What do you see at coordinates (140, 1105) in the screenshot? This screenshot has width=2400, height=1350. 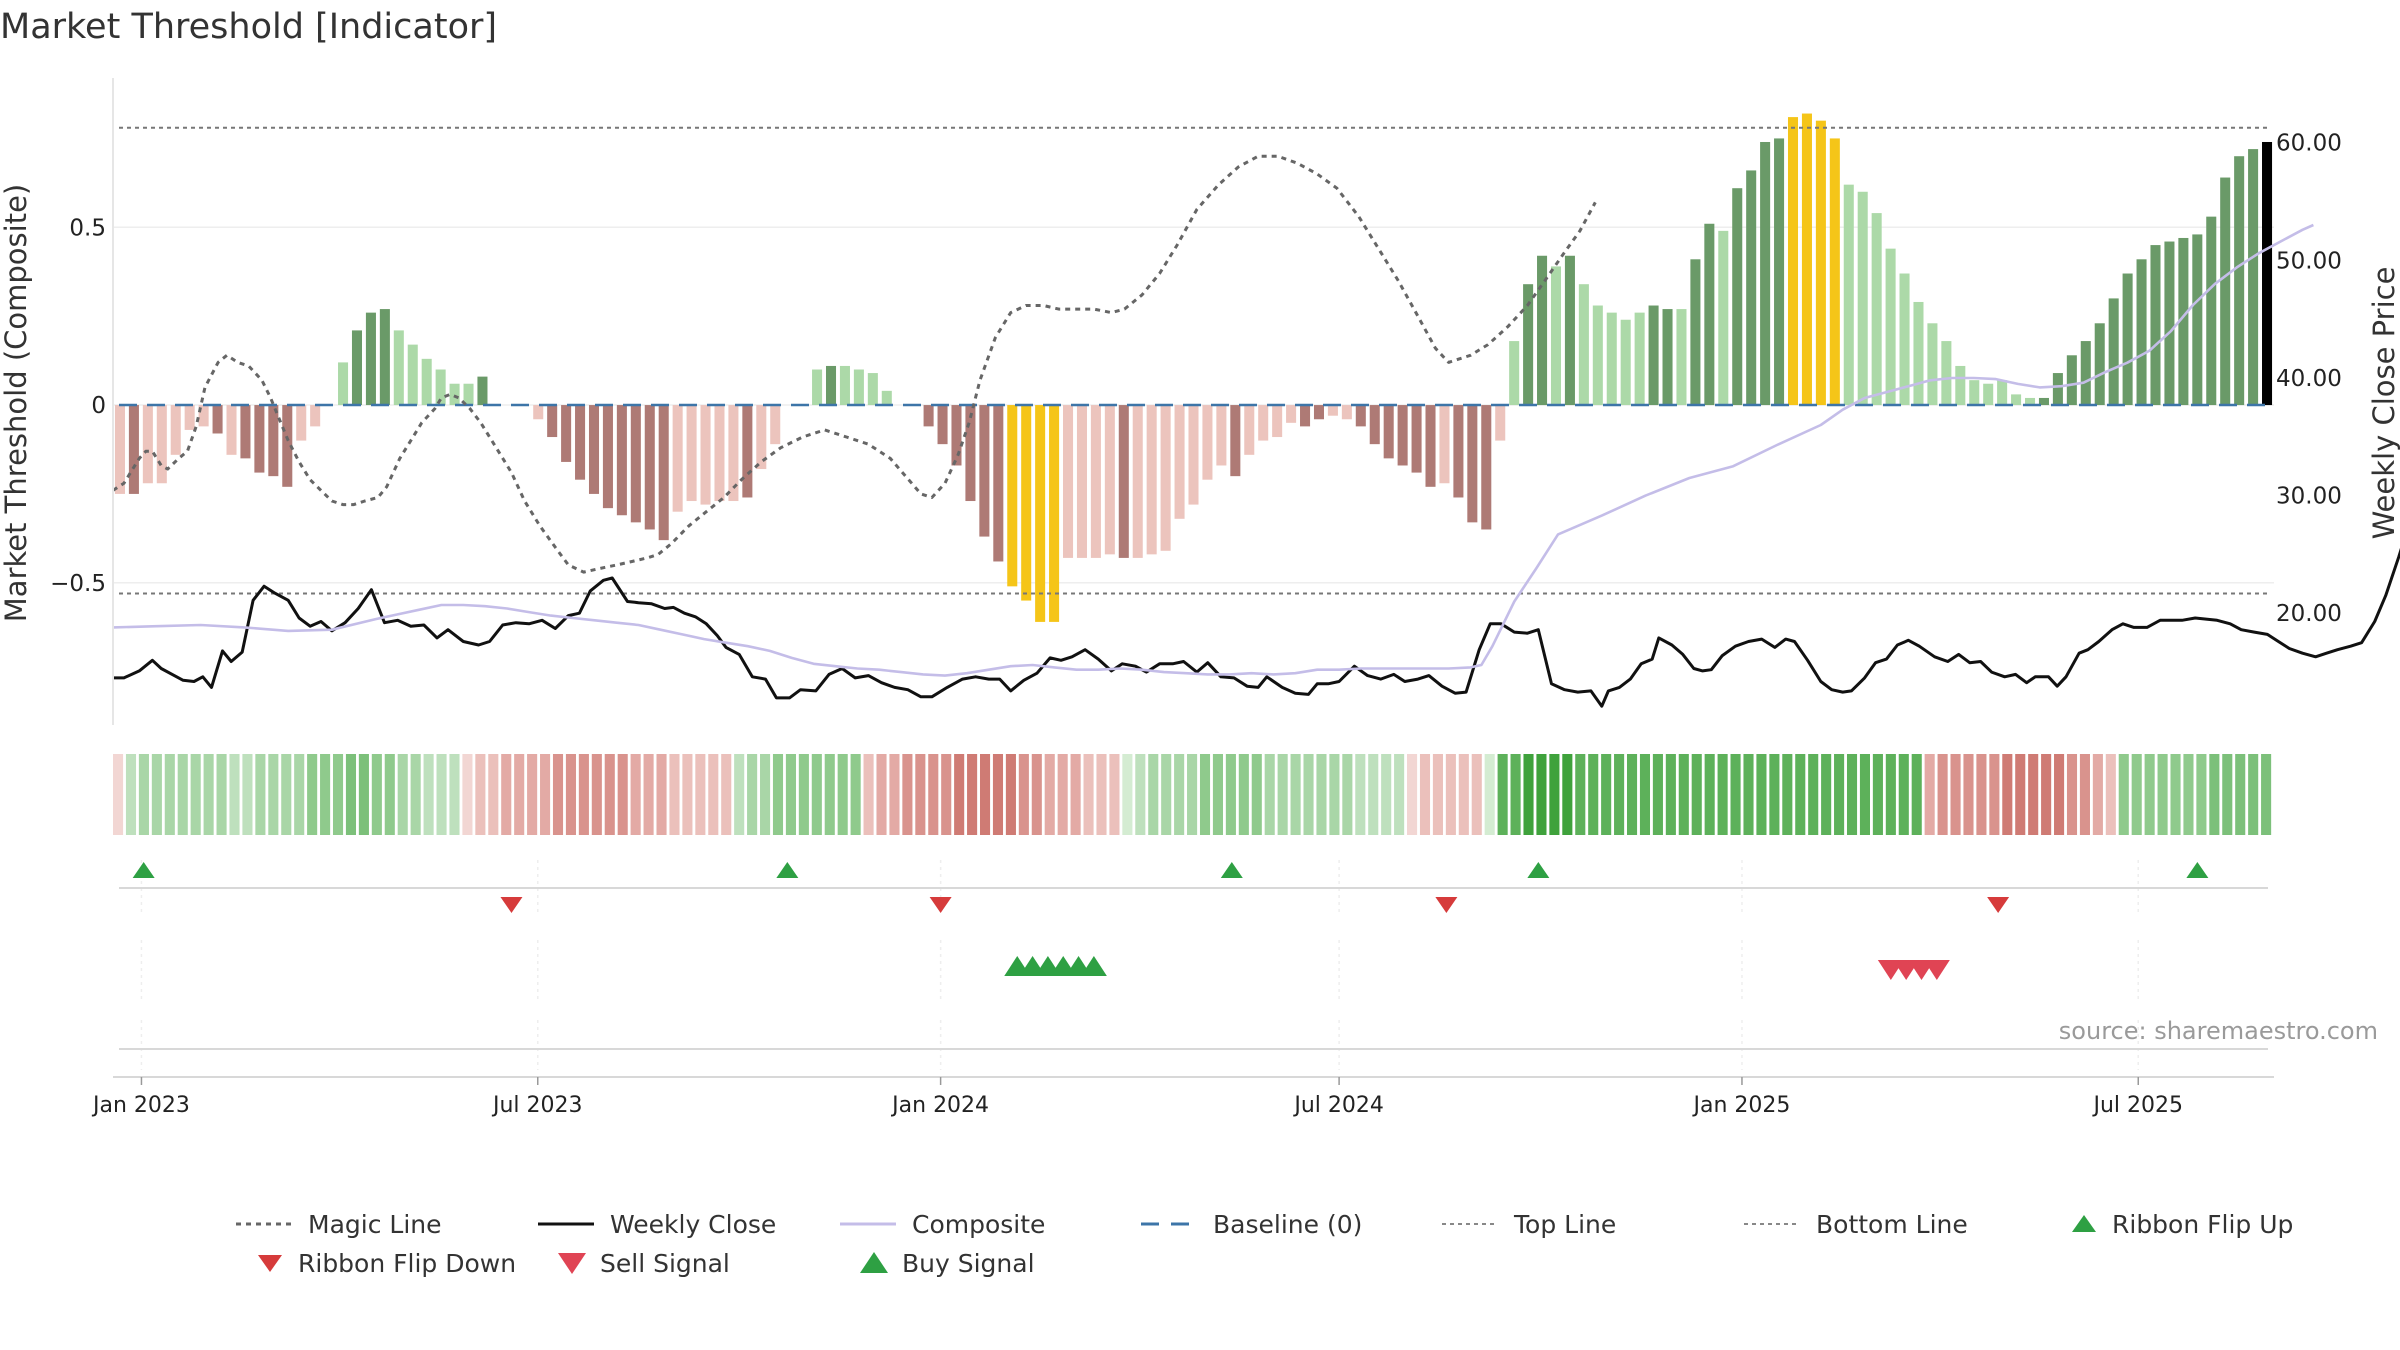 I see `x-tick-label: Jan 2023` at bounding box center [140, 1105].